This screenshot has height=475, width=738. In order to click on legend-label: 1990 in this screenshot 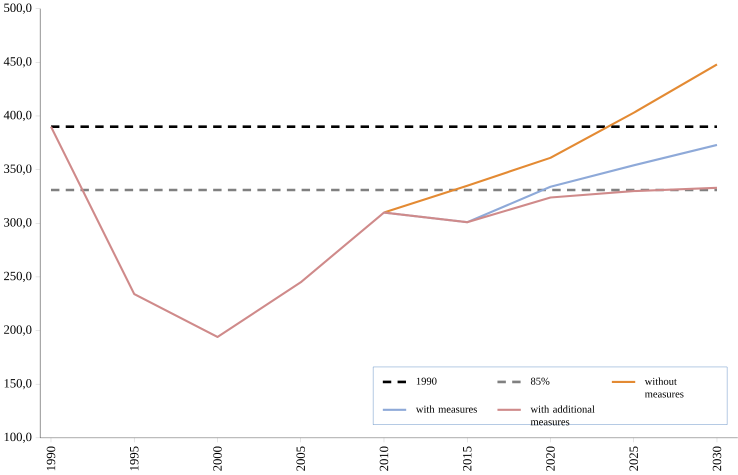, I will do `click(426, 381)`.